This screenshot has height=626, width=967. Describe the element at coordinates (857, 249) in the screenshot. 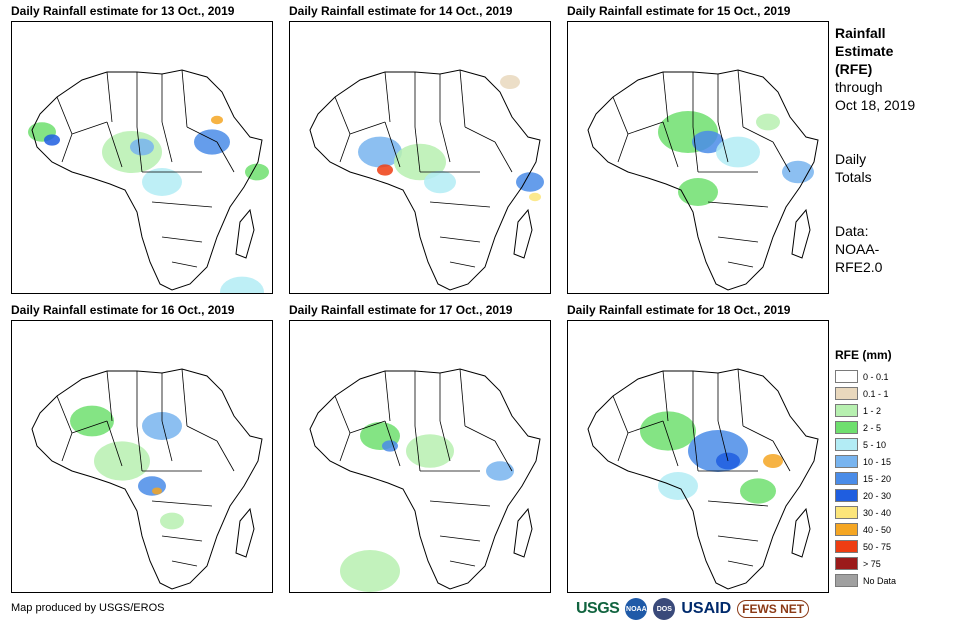

I see `info-data-source: NOAA-` at that location.